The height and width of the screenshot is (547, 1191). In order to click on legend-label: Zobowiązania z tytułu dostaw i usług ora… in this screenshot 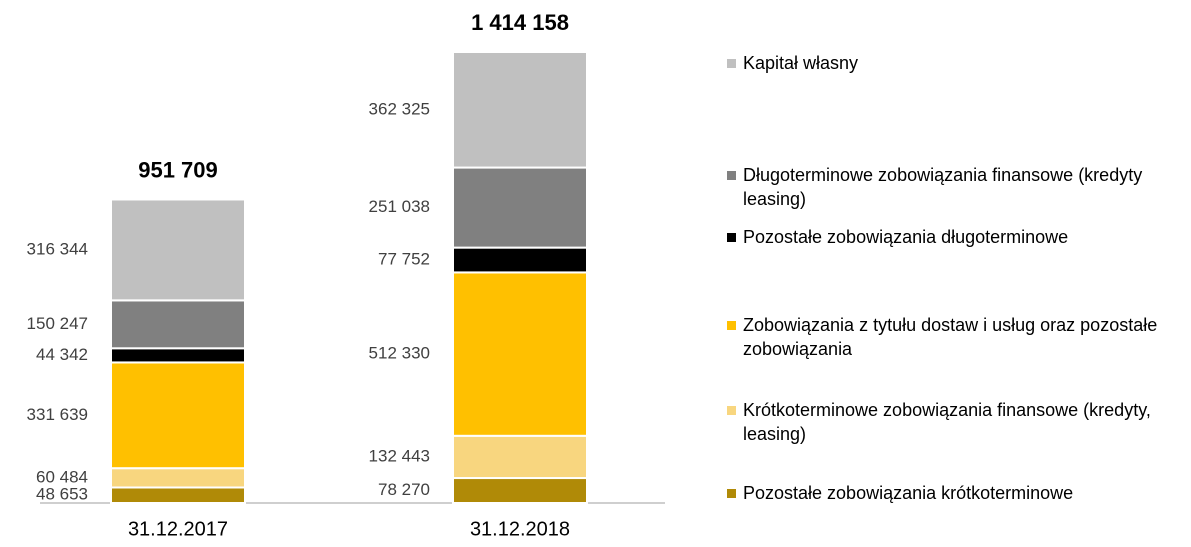, I will do `click(950, 337)`.